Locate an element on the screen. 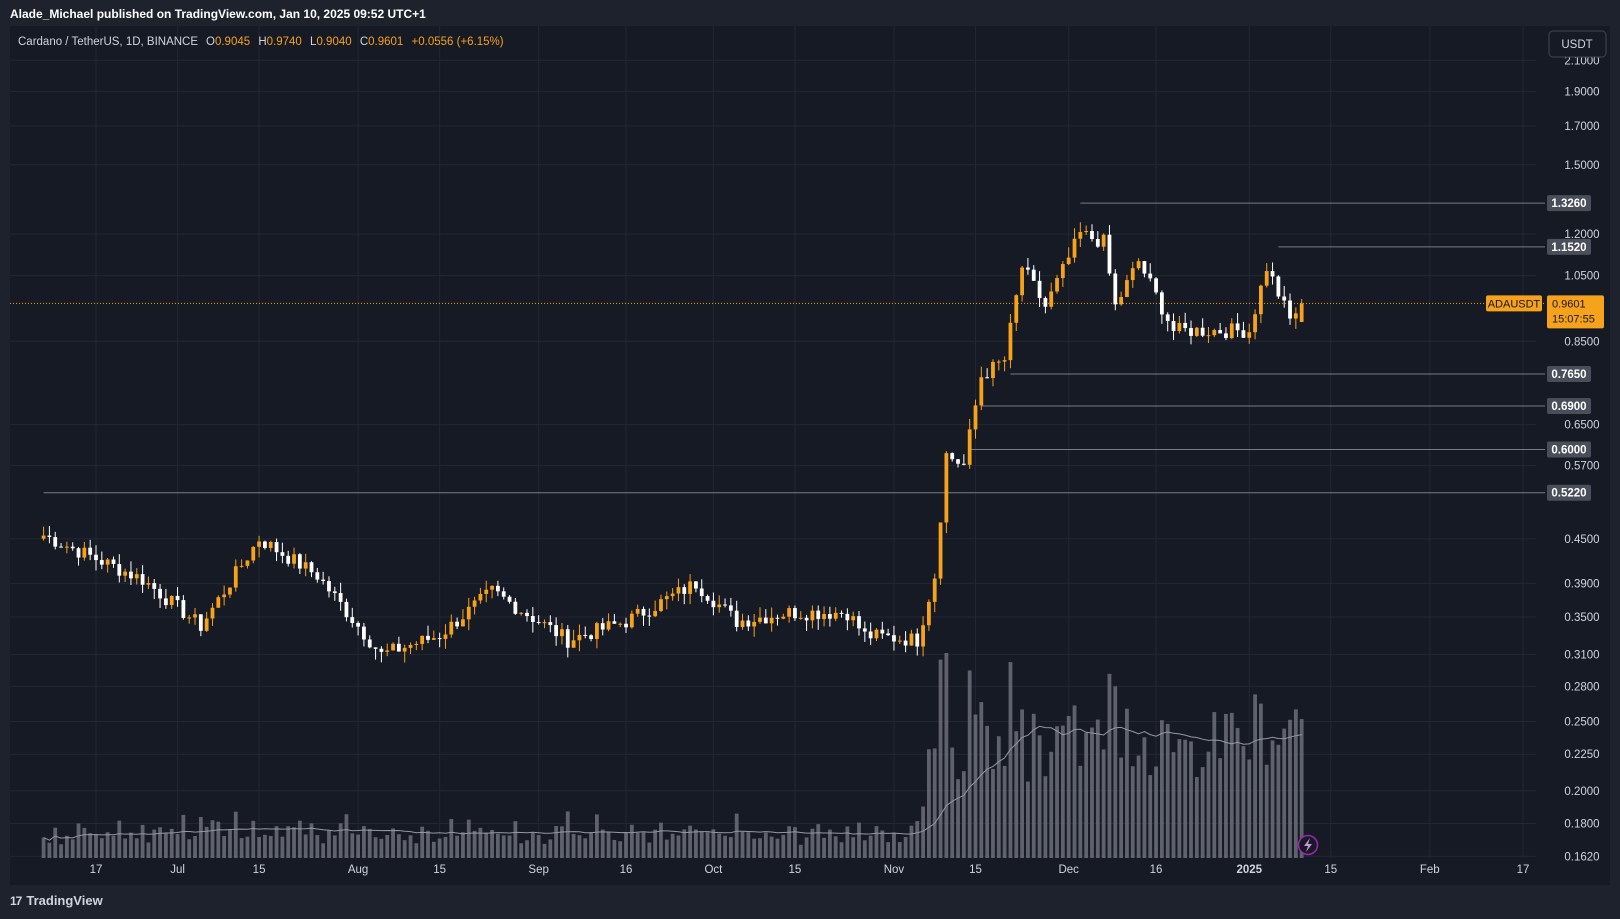 This screenshot has height=919, width=1620. level-tag: 0.5220 is located at coordinates (1568, 494).